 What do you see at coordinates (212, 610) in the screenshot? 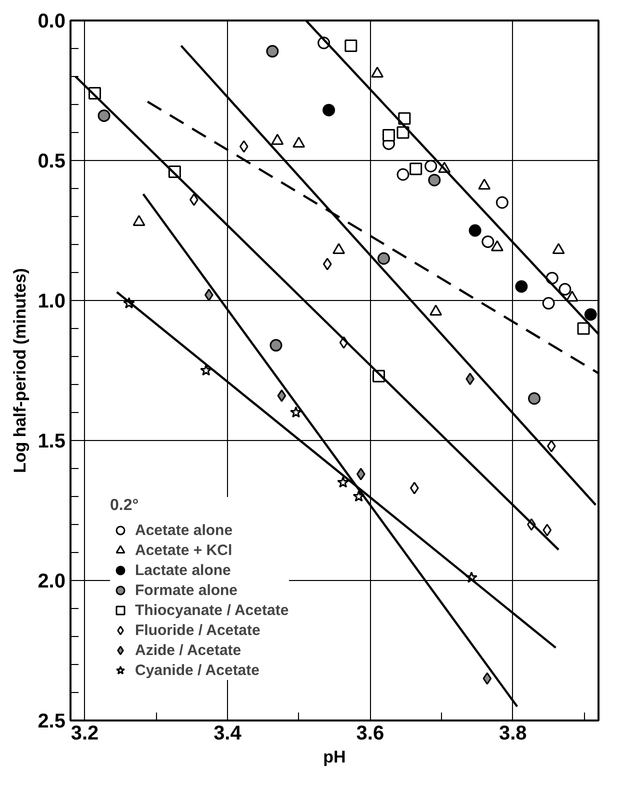
I see `legend-label: Thiocyanate / Acetate` at bounding box center [212, 610].